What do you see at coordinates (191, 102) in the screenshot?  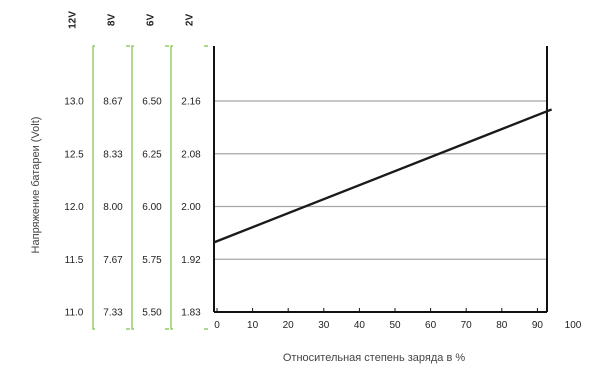 I see `y-tick-2v: 2.16` at bounding box center [191, 102].